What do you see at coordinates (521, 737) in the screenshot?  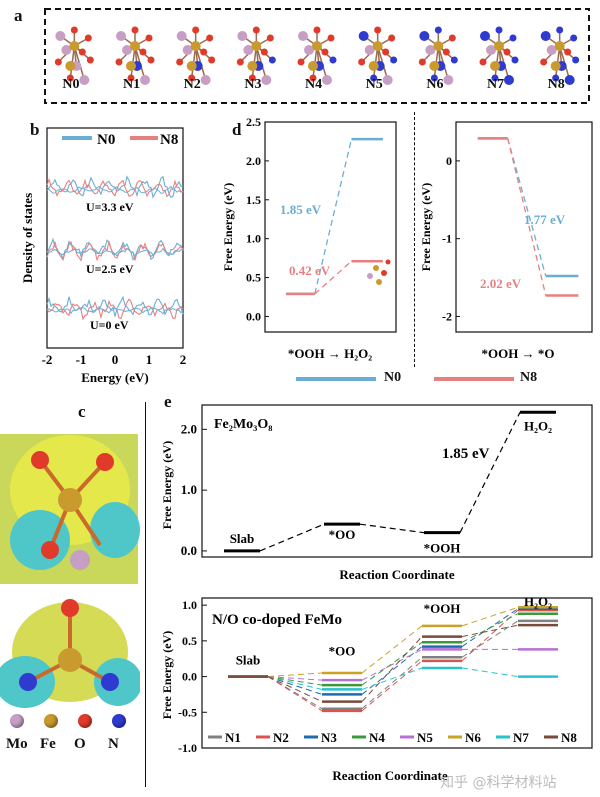 I see `legend-n7: N7` at bounding box center [521, 737].